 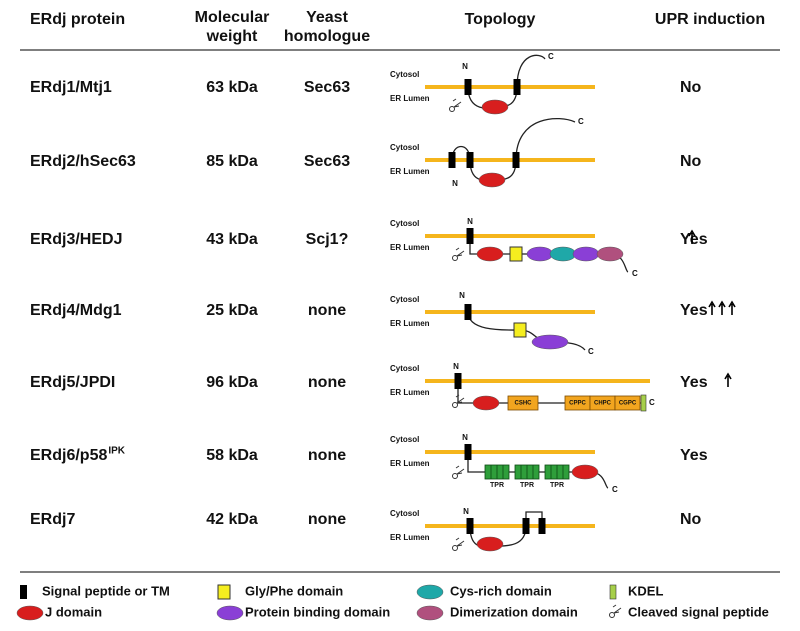 What do you see at coordinates (294, 590) in the screenshot?
I see `legend-label: Gly/Phe domain` at bounding box center [294, 590].